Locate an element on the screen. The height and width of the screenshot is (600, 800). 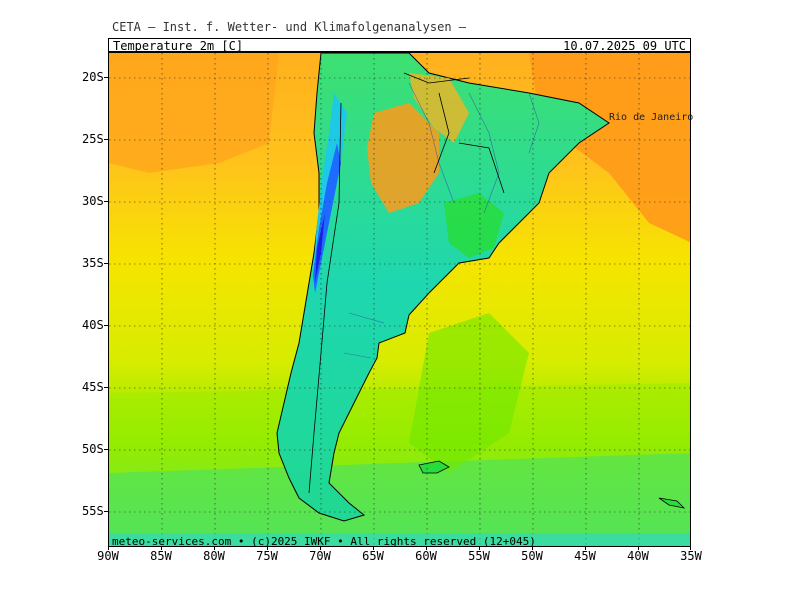
lat-label-50s: 50S is located at coordinates (93, 449).